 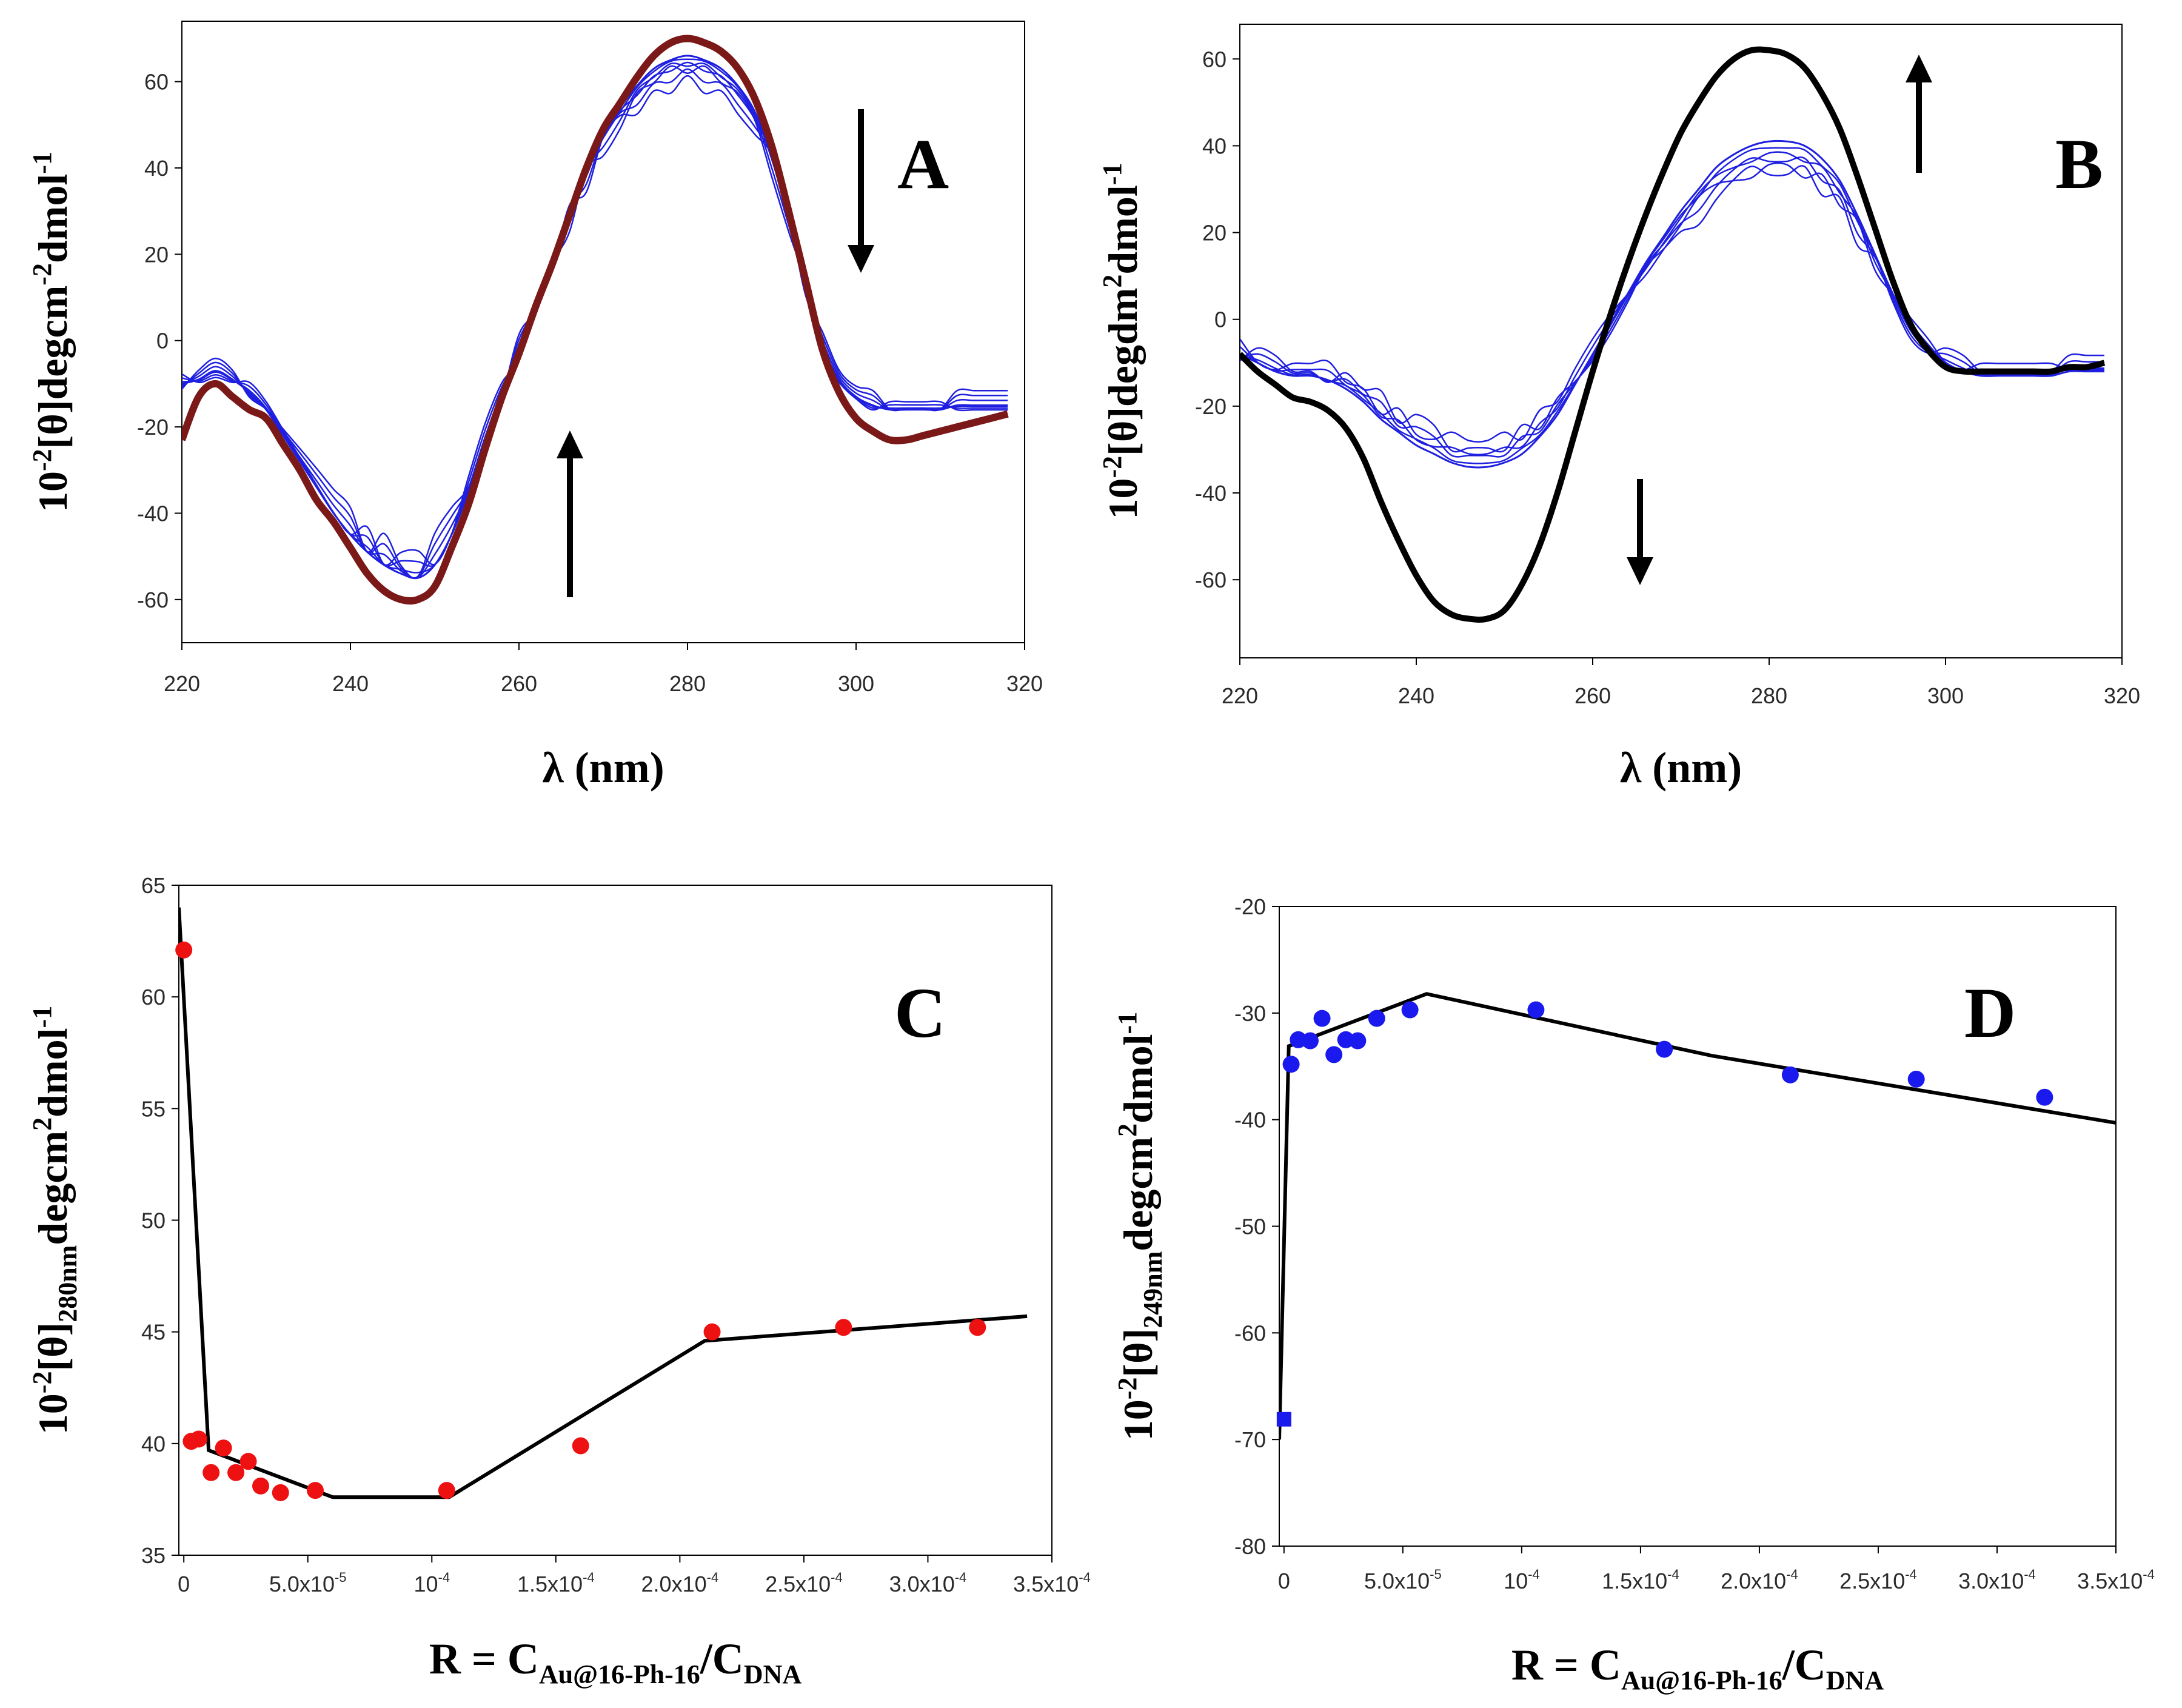 I want to click on y-tick-label: -50, so click(x=1250, y=1227).